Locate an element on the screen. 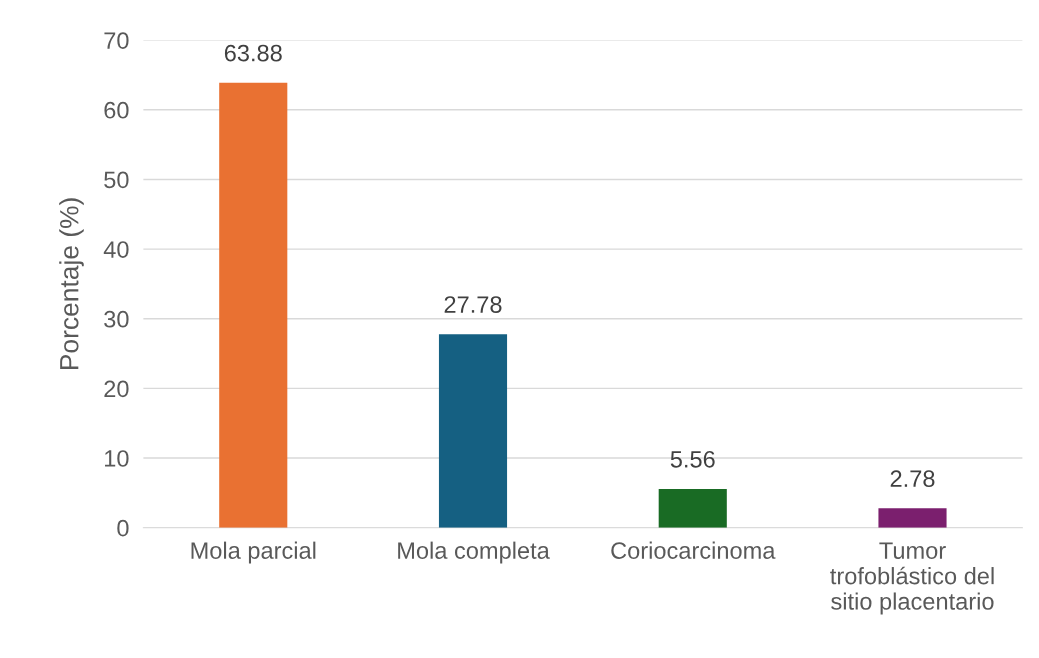 This screenshot has width=1039, height=658. data-label: 5.56 is located at coordinates (692, 459).